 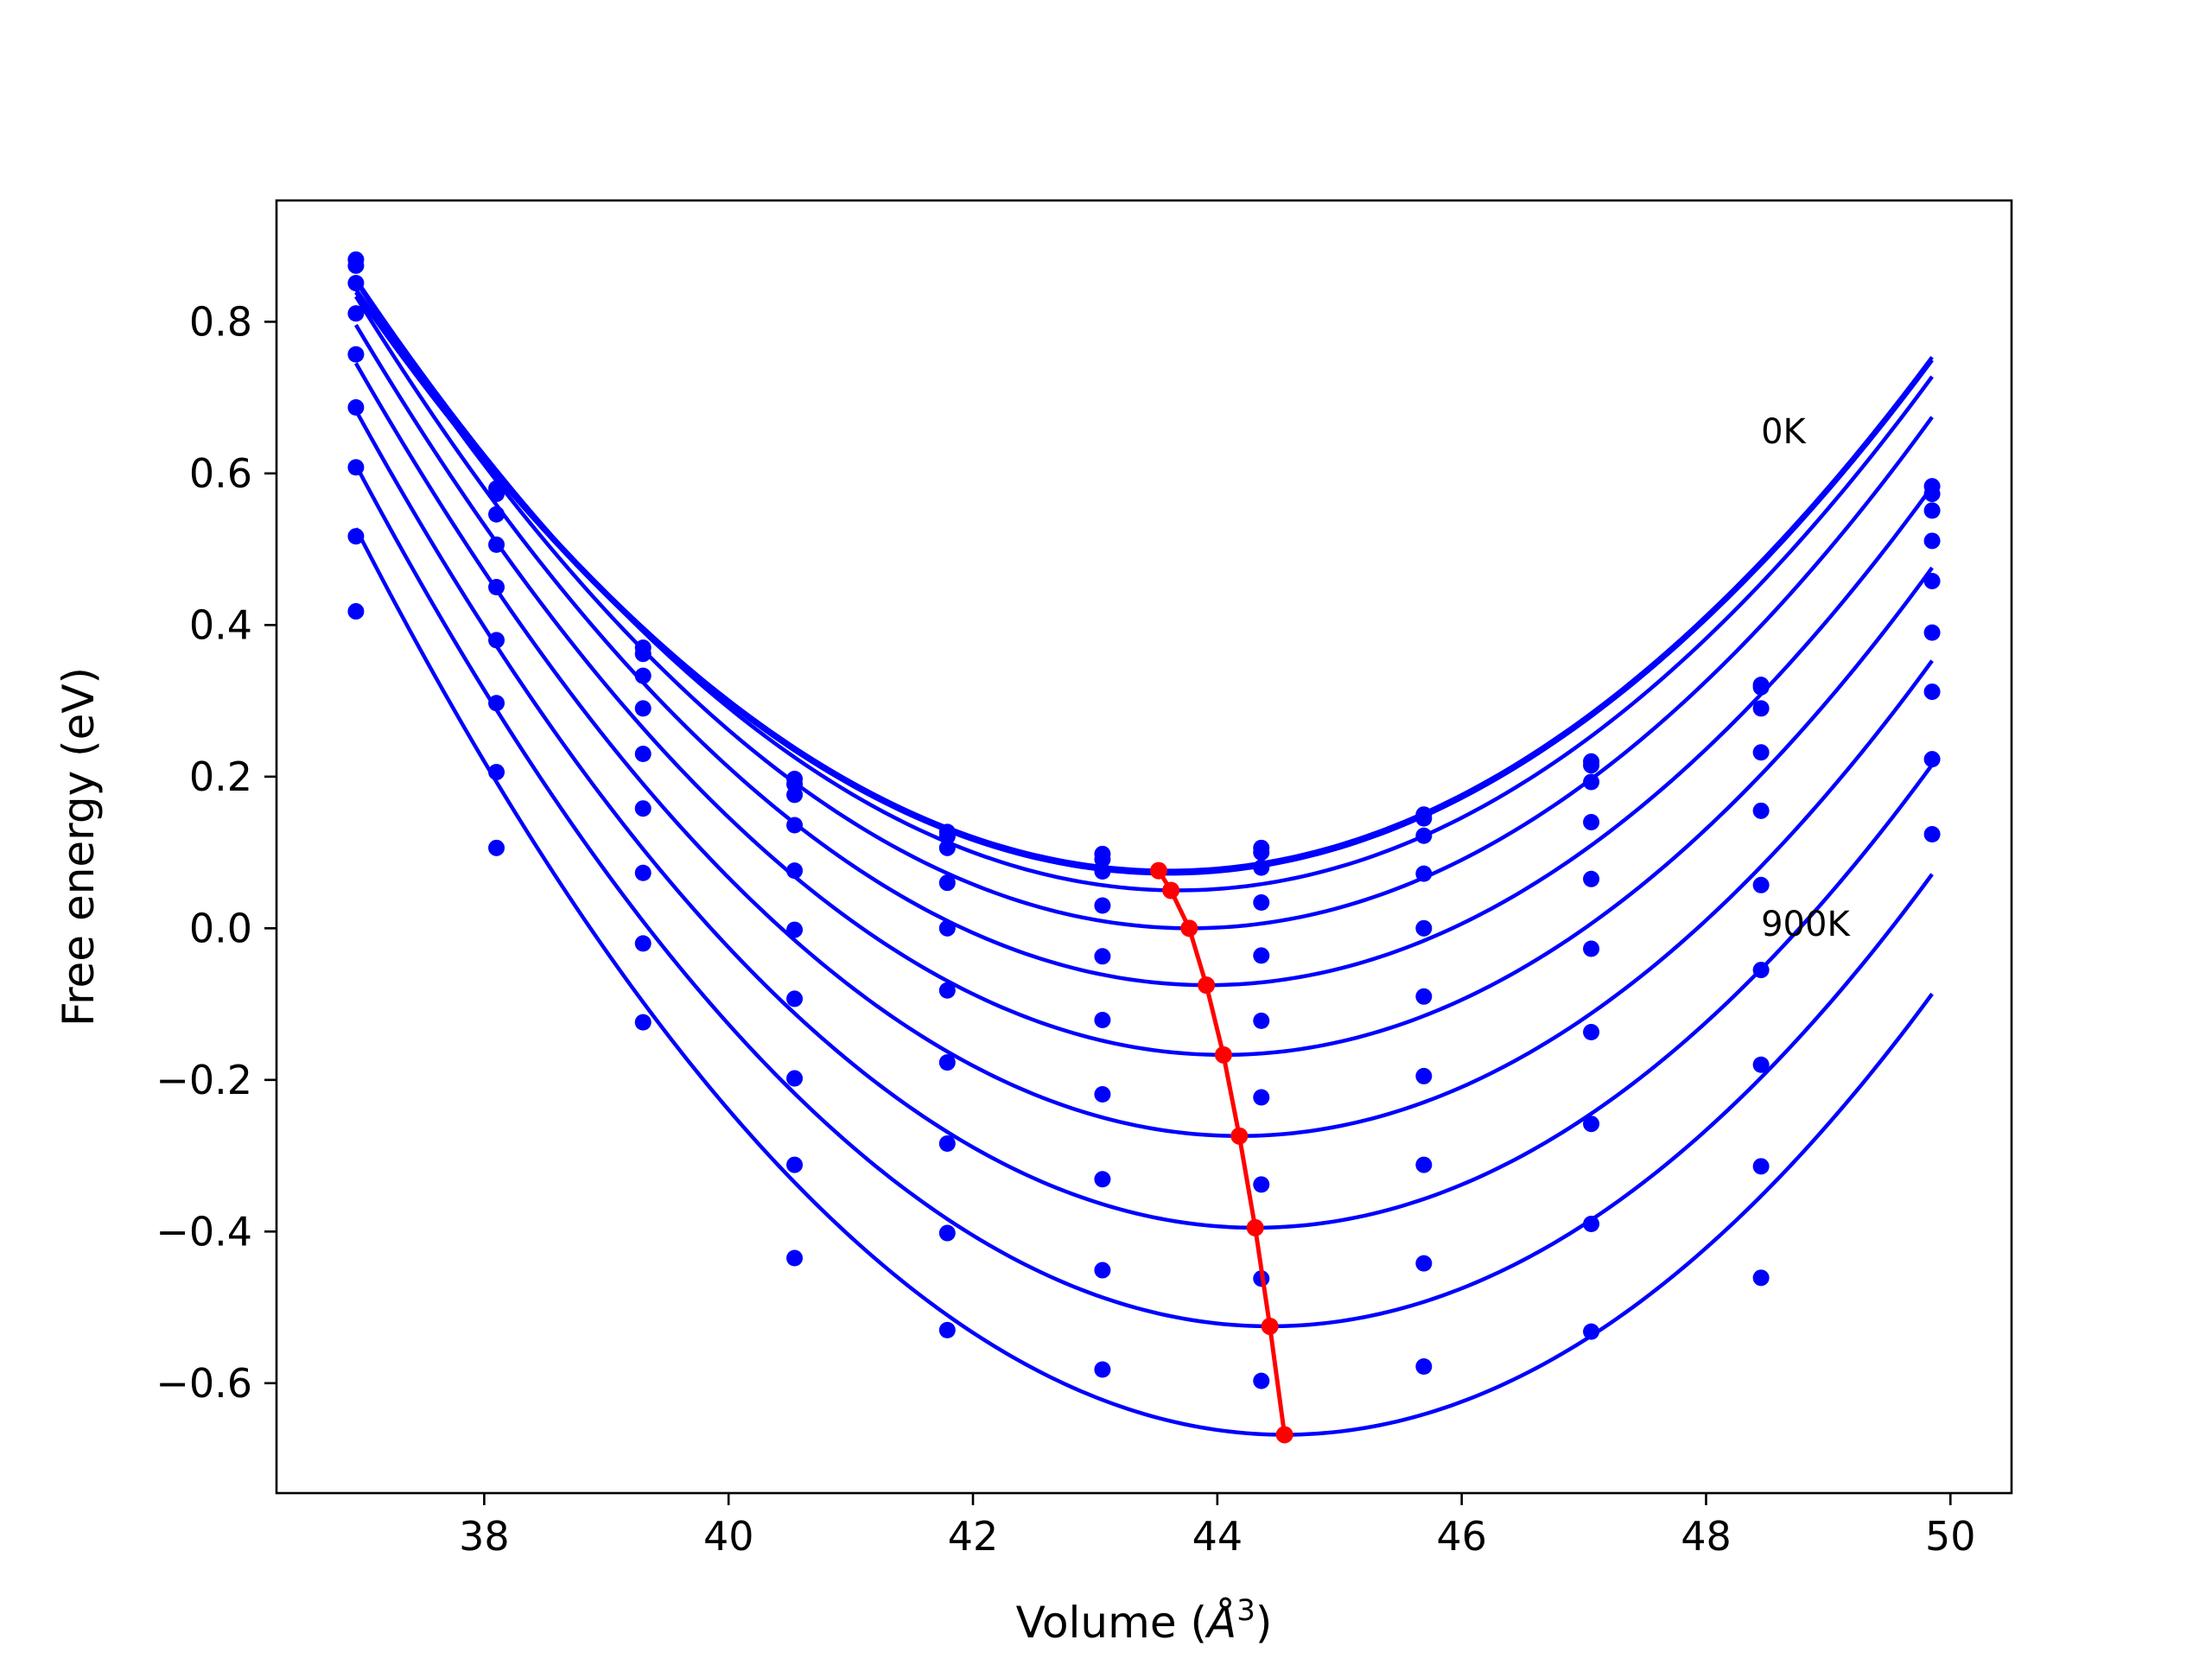 What do you see at coordinates (220, 624) in the screenshot?
I see `y-tick-label: 0.4` at bounding box center [220, 624].